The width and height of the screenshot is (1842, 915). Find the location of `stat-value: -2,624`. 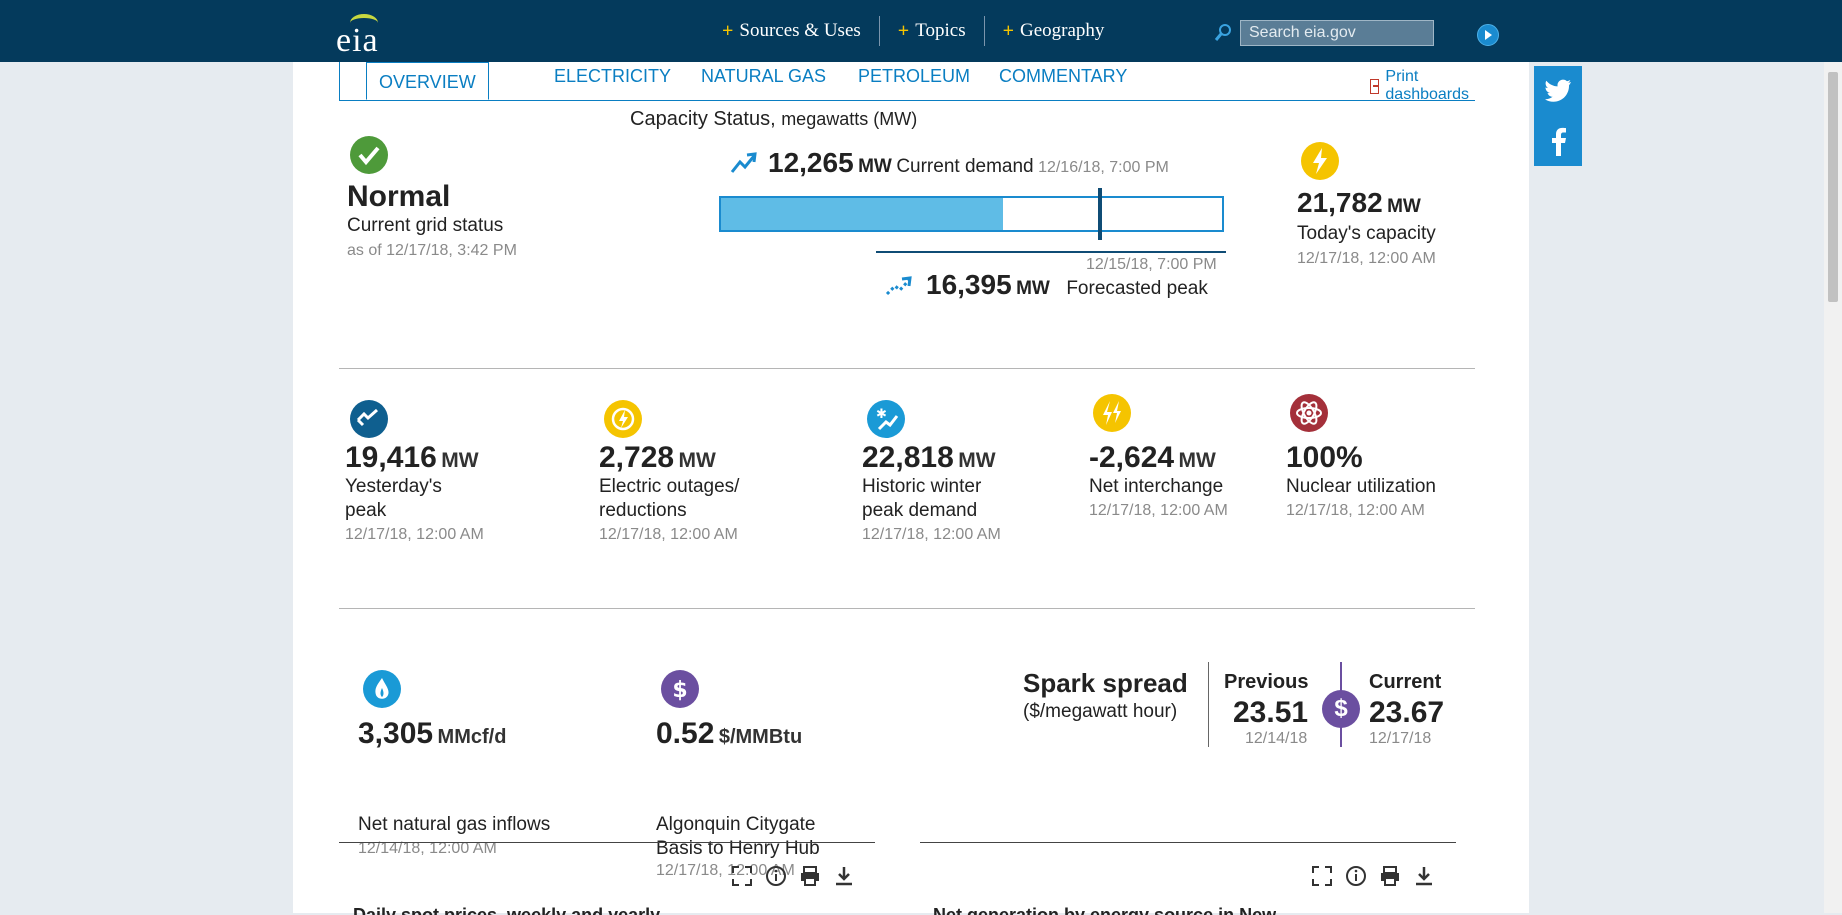

stat-value: -2,624 is located at coordinates (1132, 457).